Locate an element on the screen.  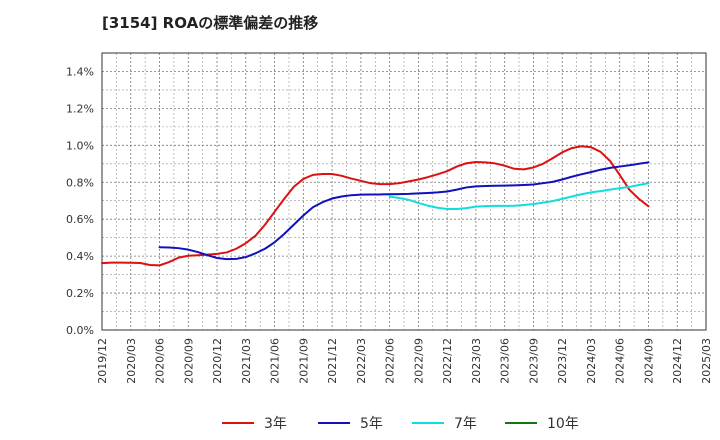
y-tick-label: 0.6% is located at coordinates (80, 219).